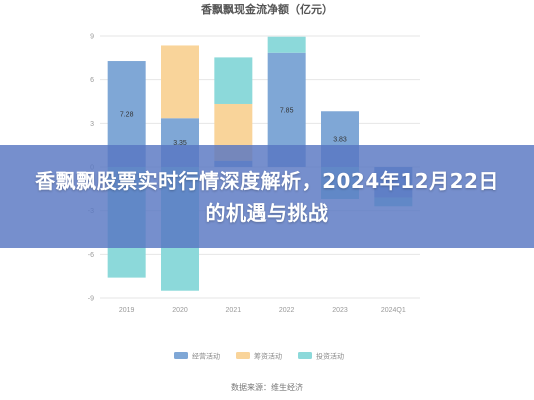  What do you see at coordinates (92, 80) in the screenshot?
I see `y-tick-label: 6` at bounding box center [92, 80].